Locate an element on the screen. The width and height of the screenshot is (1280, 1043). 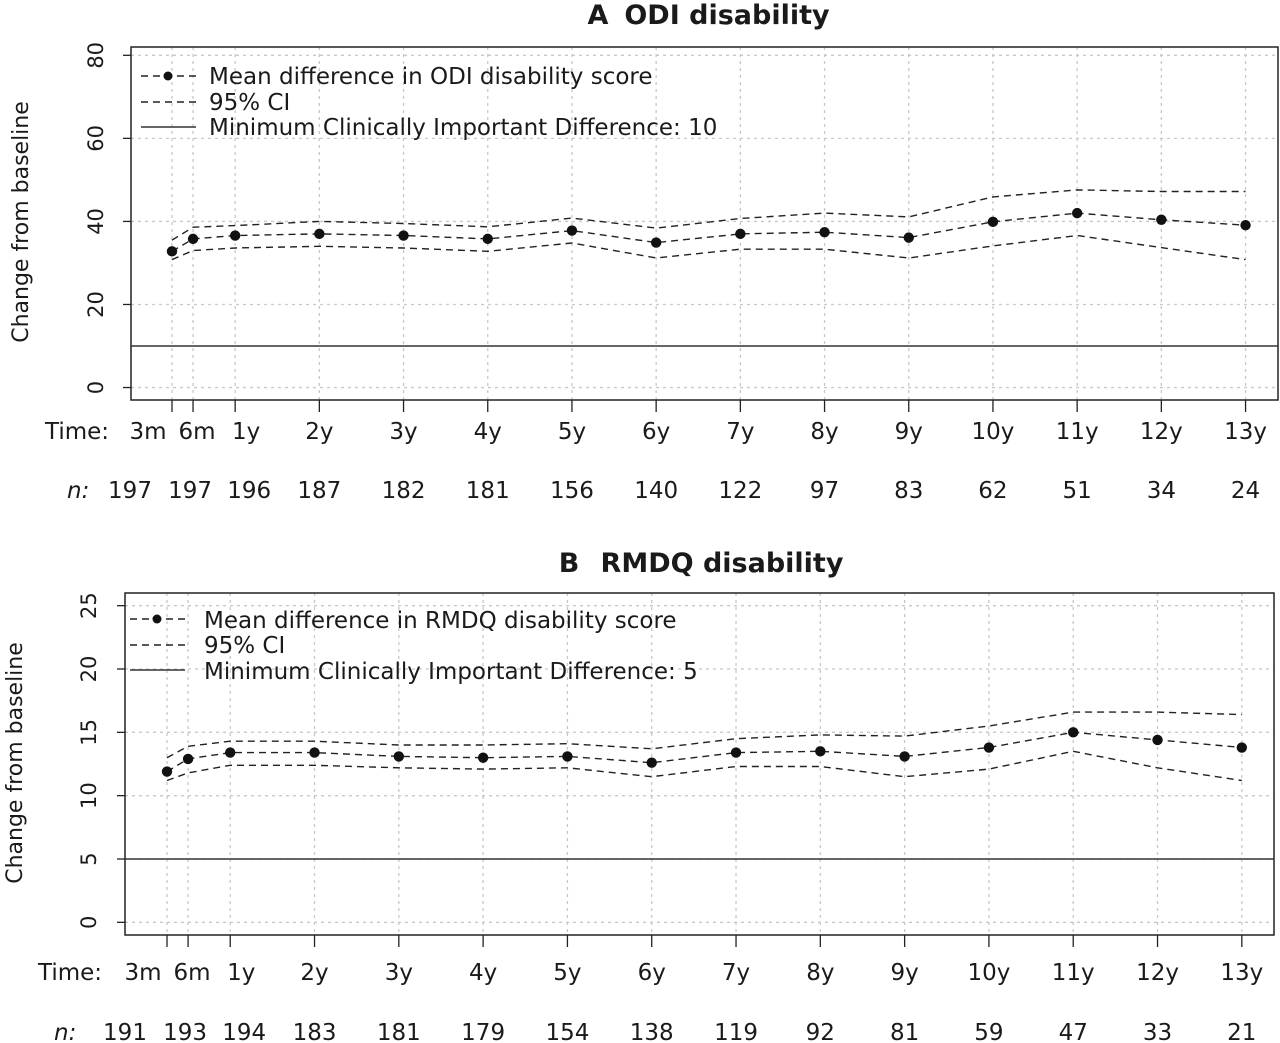
panel-a-n-value: 51 is located at coordinates (1077, 491).